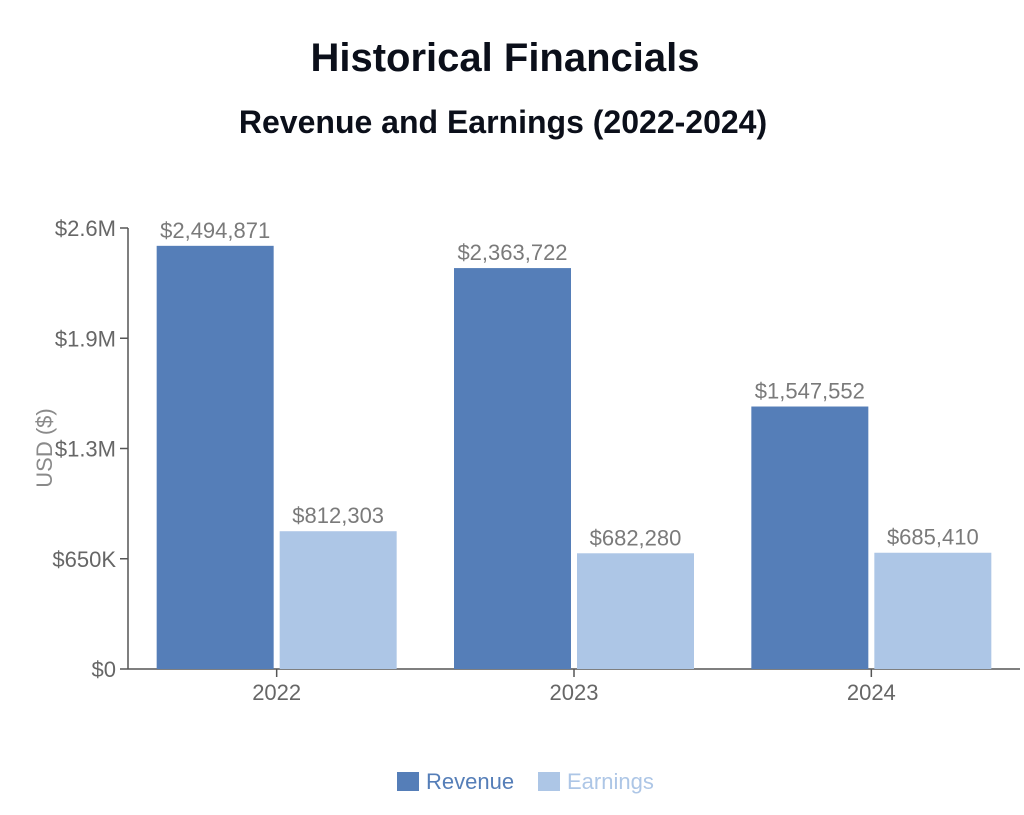 The image size is (1024, 815). What do you see at coordinates (276, 692) in the screenshot?
I see `x-tick-label: 2022` at bounding box center [276, 692].